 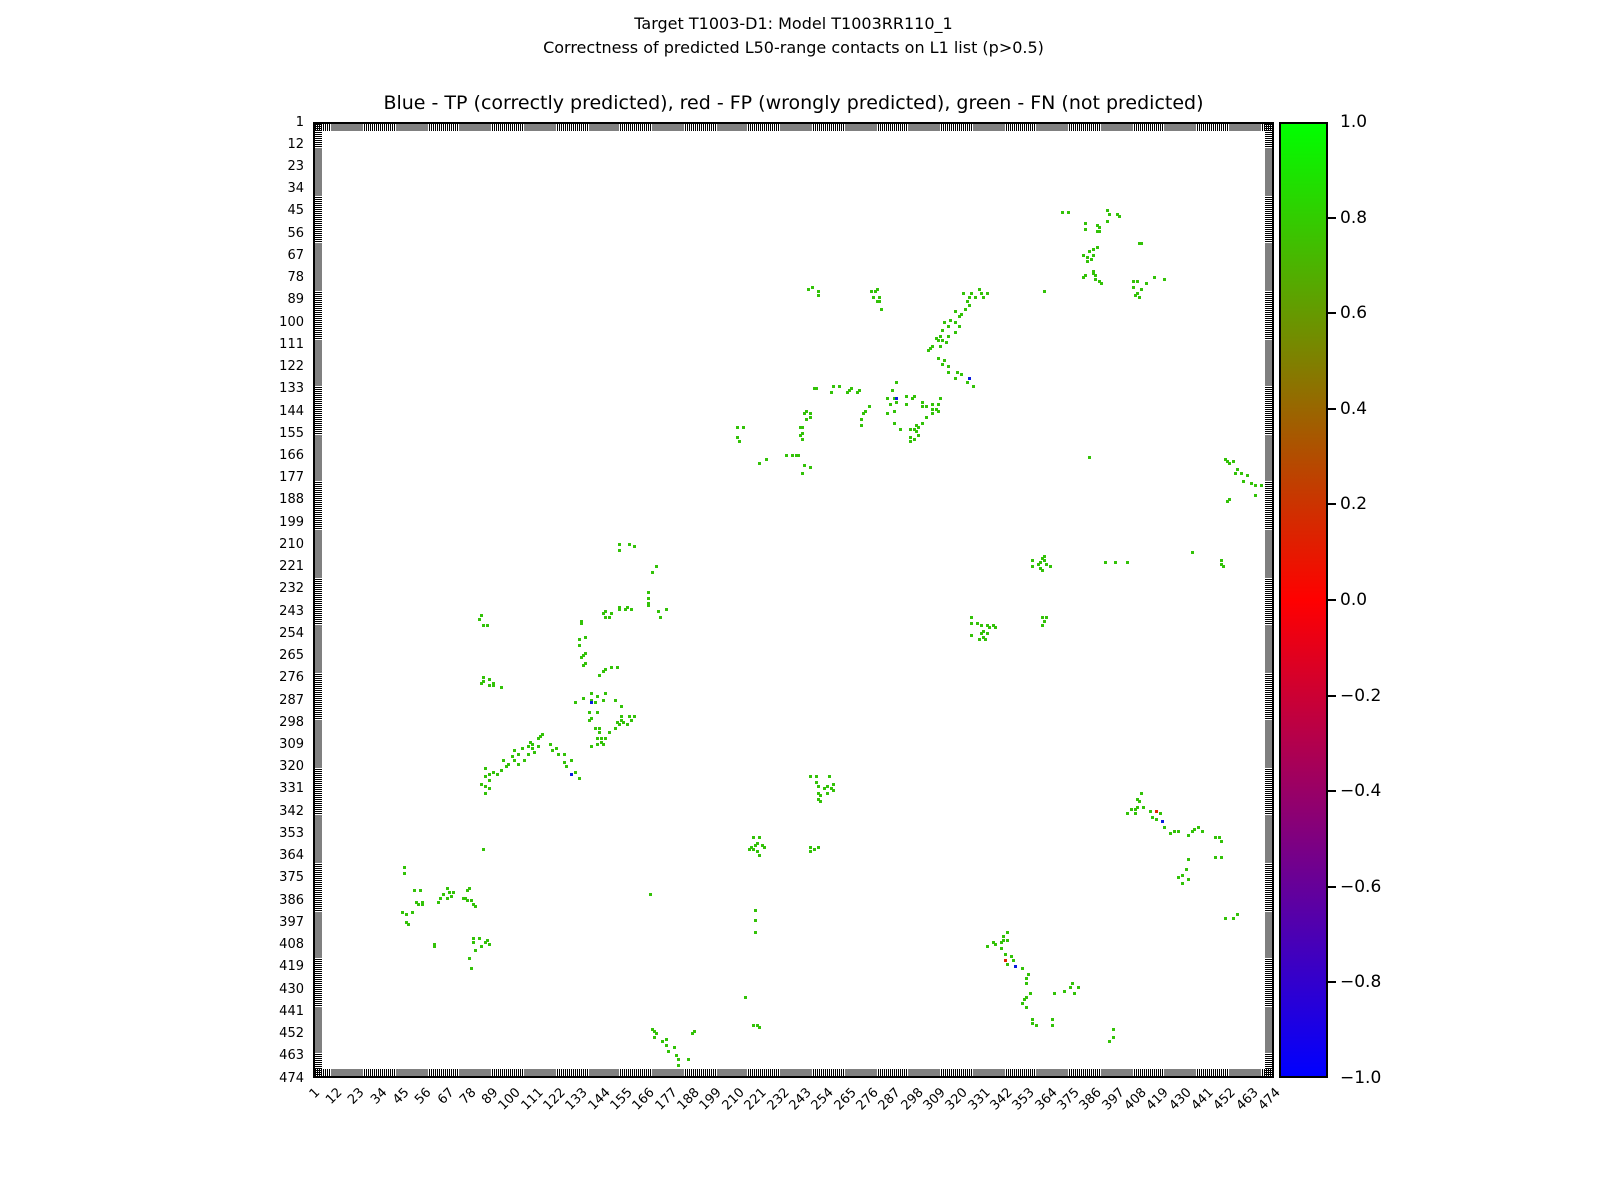 I want to click on y-tick-label: 364, so click(x=291, y=856).